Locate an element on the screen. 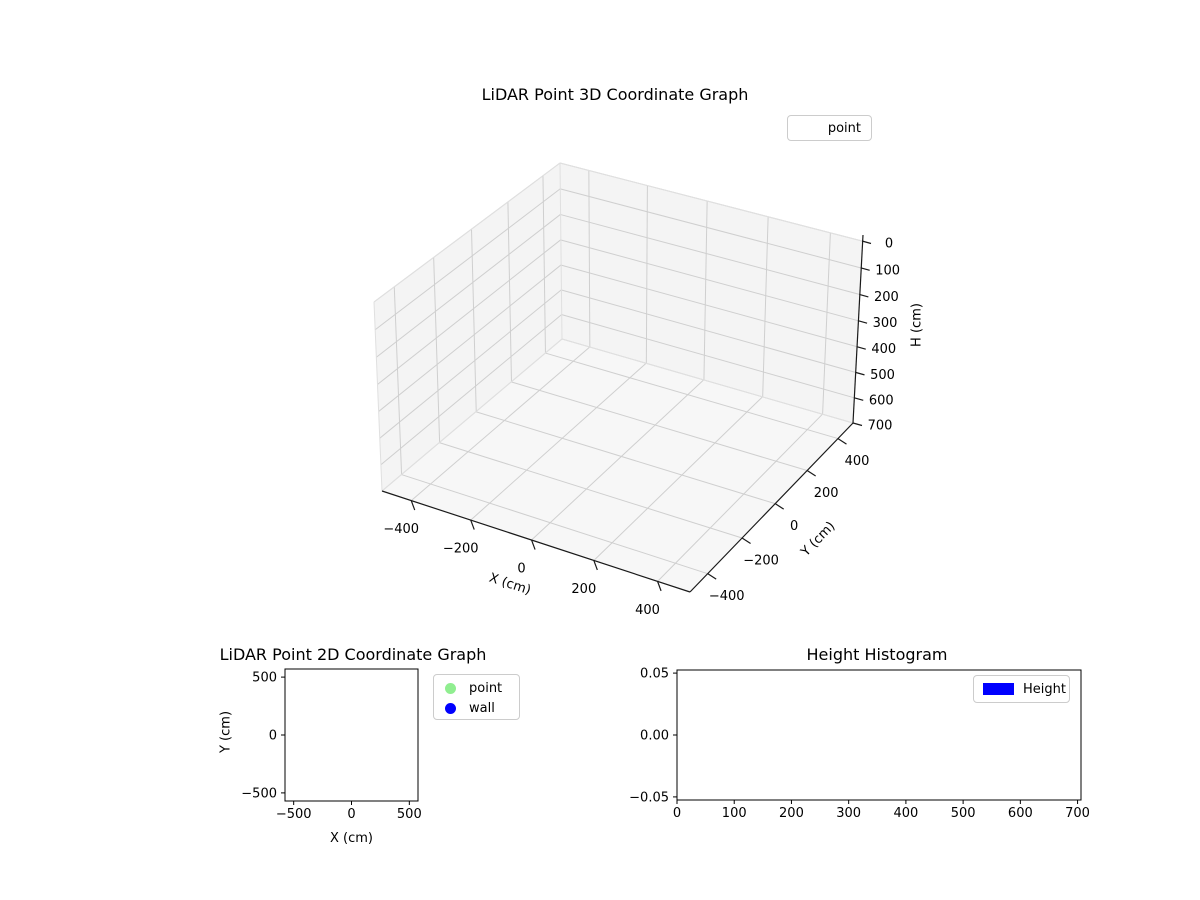  z-tick-label: 300 is located at coordinates (885, 323).